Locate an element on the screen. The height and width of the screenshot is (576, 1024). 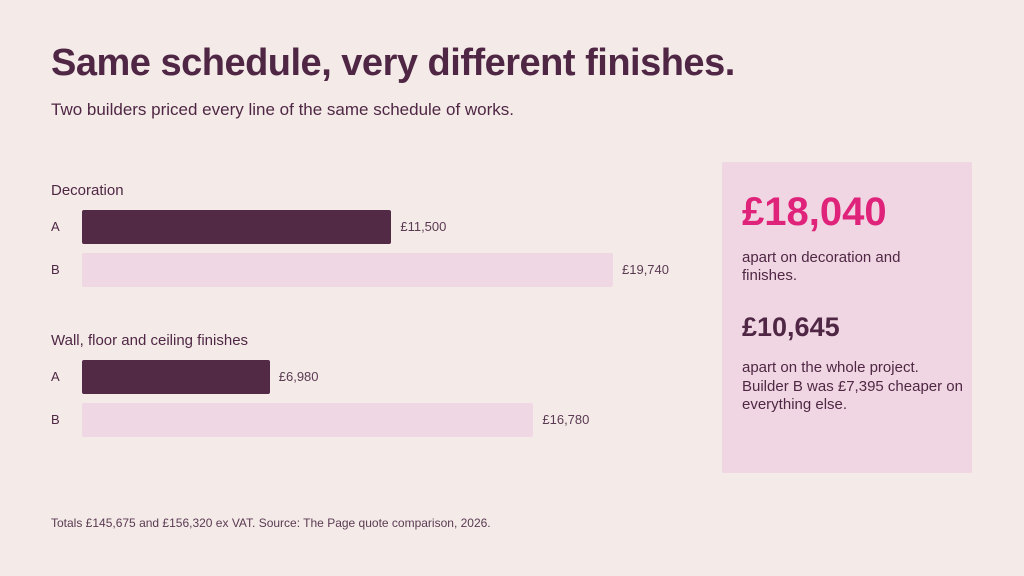
group-label: Wall, floor and ceiling finishes is located at coordinates (150, 340).